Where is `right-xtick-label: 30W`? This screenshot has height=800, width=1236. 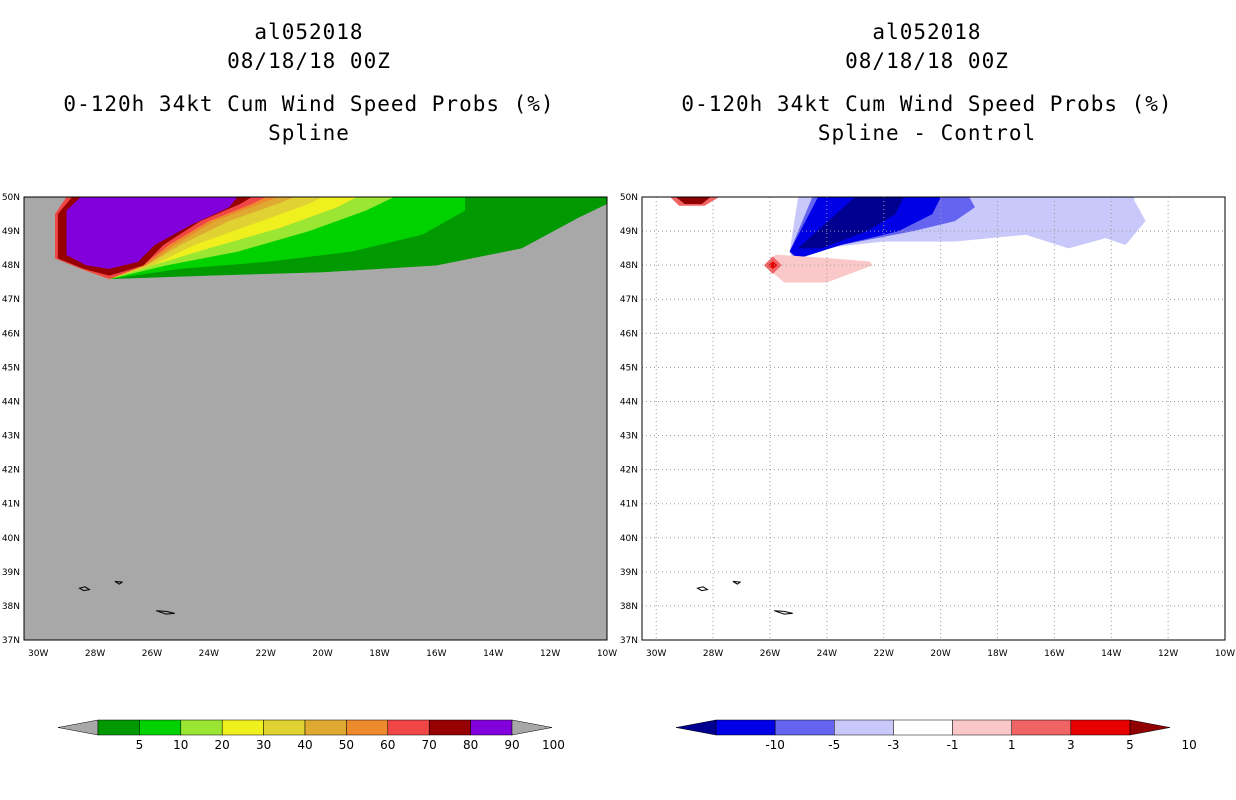
right-xtick-label: 30W is located at coordinates (656, 654).